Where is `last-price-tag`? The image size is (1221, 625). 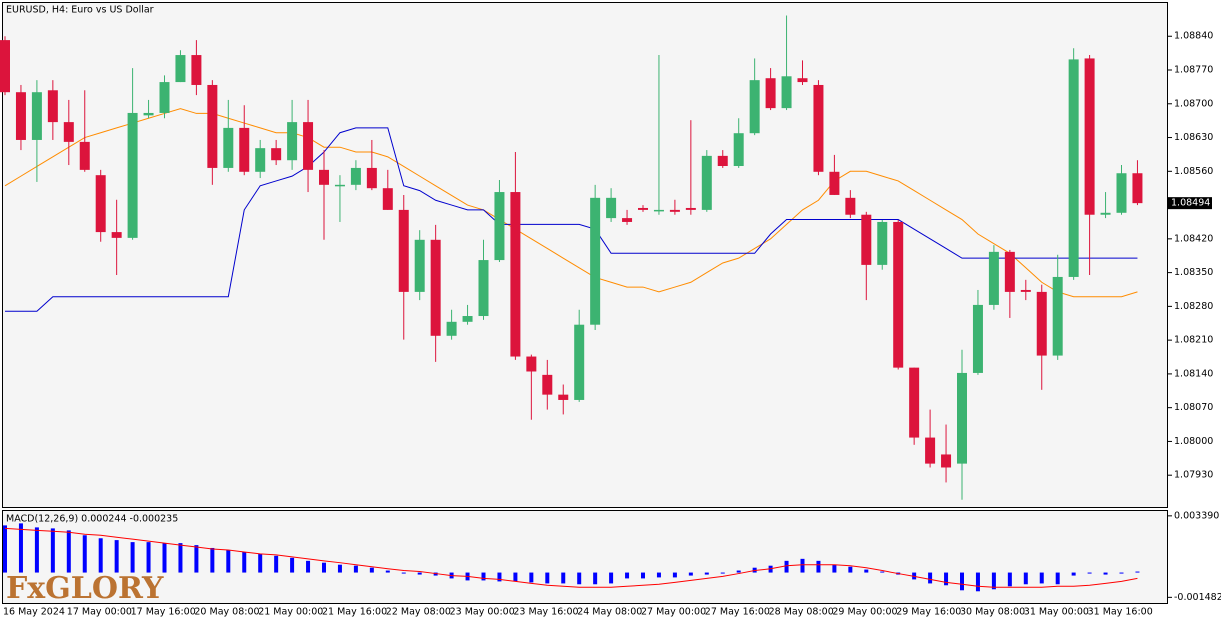 last-price-tag is located at coordinates (1190, 203).